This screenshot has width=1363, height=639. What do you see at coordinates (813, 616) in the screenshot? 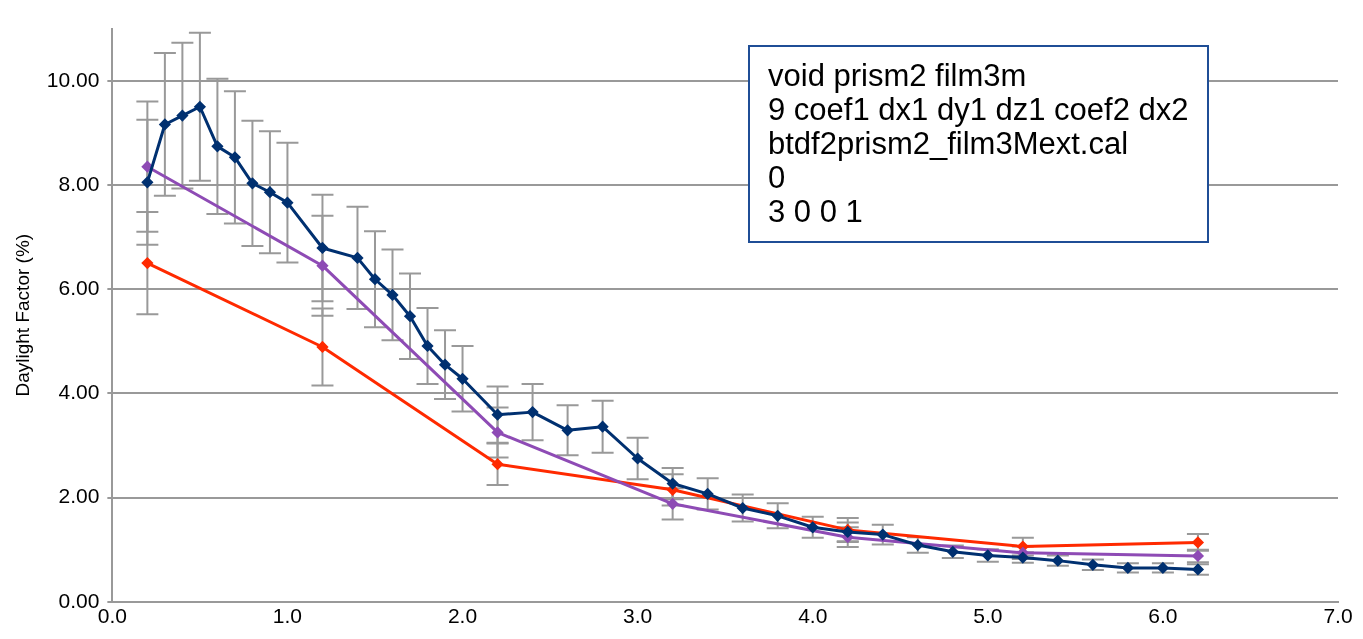
I see `x-tick-label: 4.0` at bounding box center [813, 616].